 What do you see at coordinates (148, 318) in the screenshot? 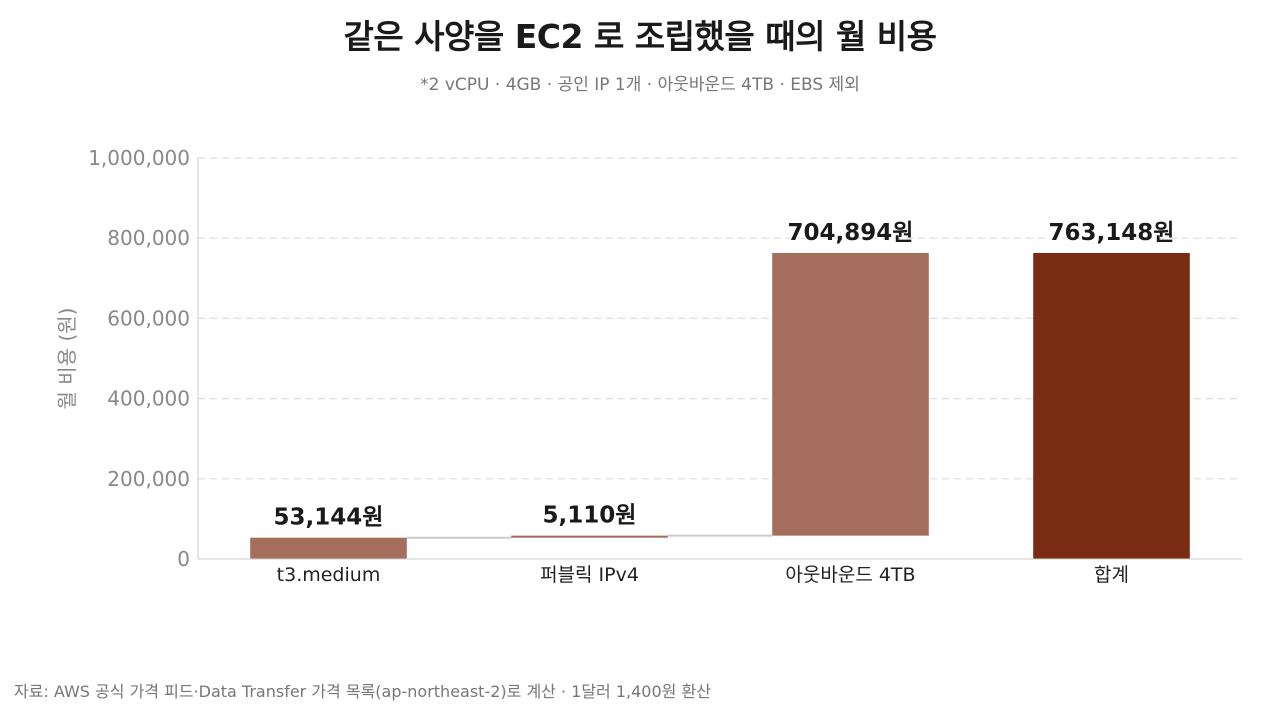
I see `y-tick-label: 600,000` at bounding box center [148, 318].